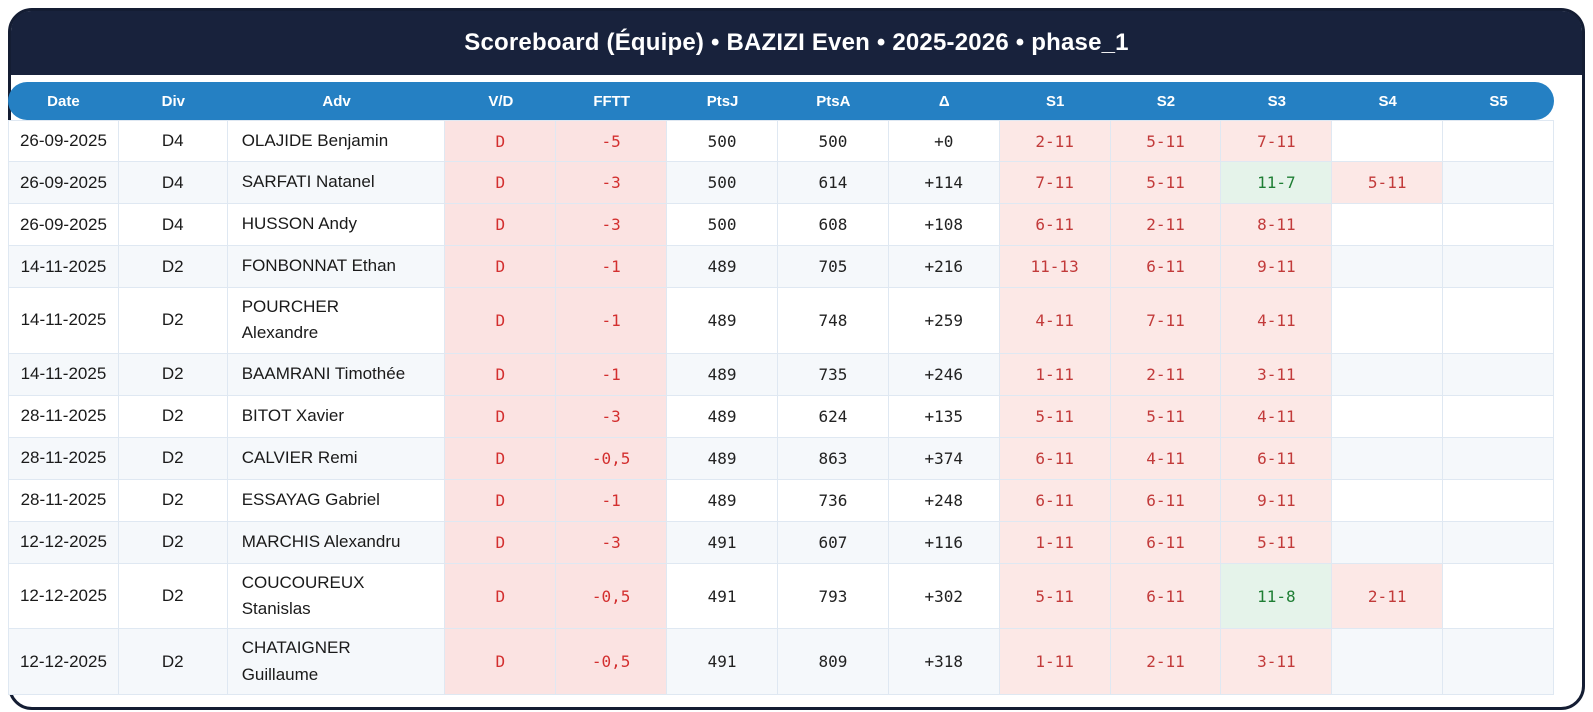 This screenshot has width=1593, height=712. I want to click on cell-adv: MARCHIS Alexandru, so click(336, 542).